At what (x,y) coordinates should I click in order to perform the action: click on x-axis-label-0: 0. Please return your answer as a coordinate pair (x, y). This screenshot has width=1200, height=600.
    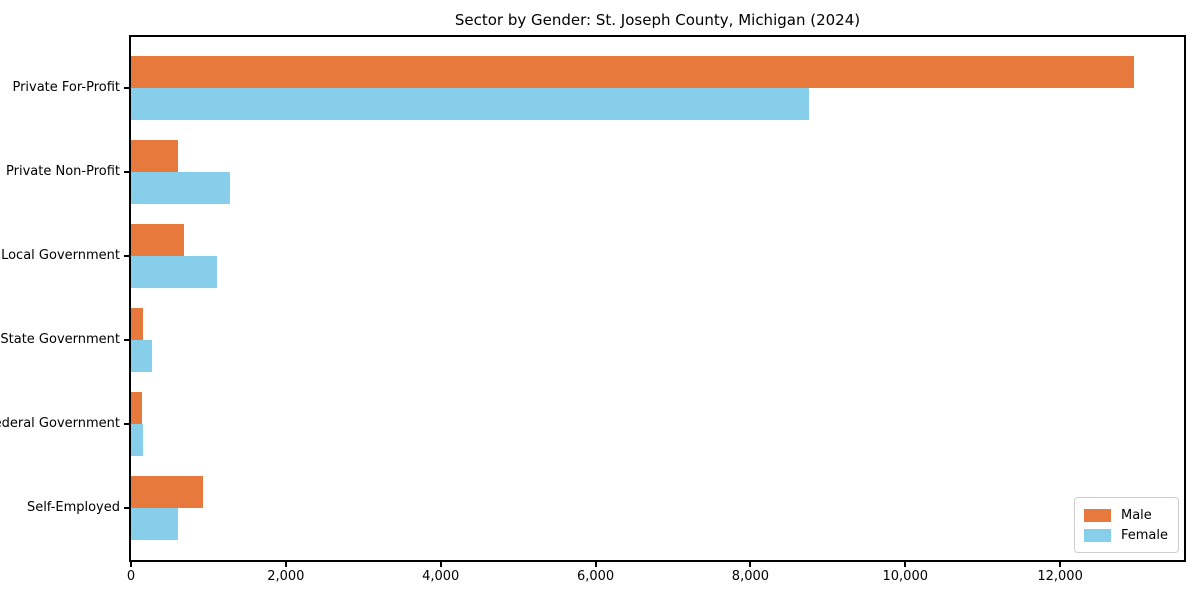
    Looking at the image, I should click on (131, 576).